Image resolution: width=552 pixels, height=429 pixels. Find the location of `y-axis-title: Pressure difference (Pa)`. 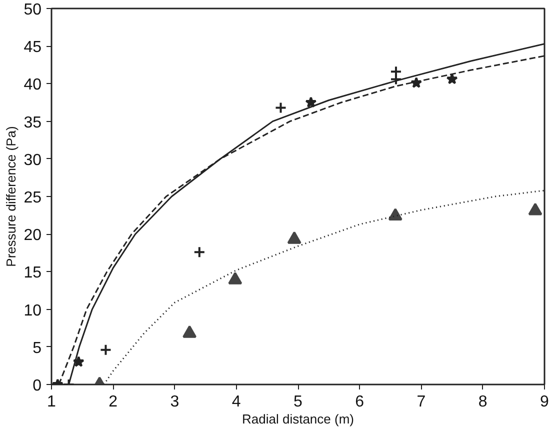

y-axis-title: Pressure difference (Pa) is located at coordinates (11, 196).